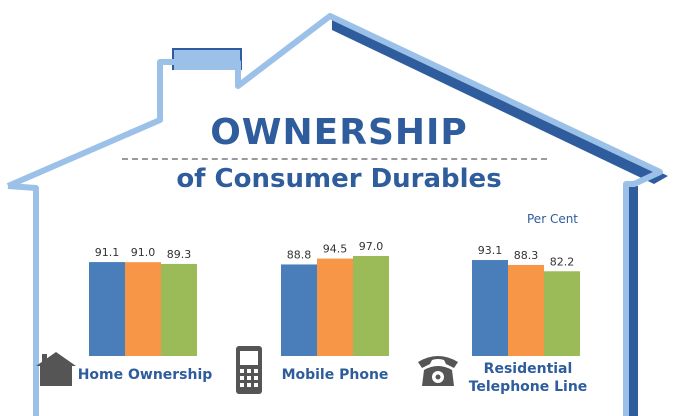  I want to click on mobile-phone-icon, so click(249, 370).